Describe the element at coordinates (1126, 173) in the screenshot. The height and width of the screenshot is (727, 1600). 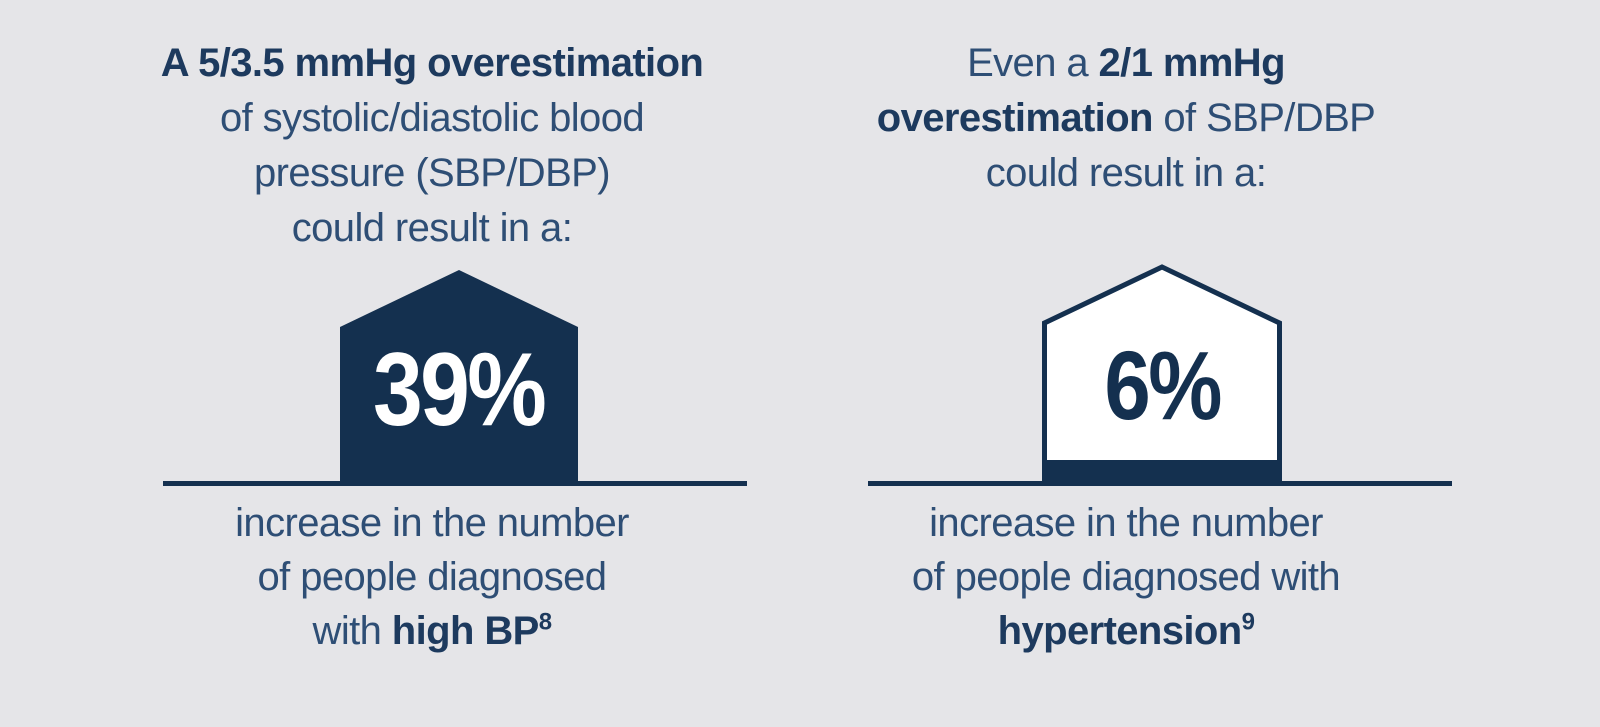
I see `right-heading-line3: could result in a:` at that location.